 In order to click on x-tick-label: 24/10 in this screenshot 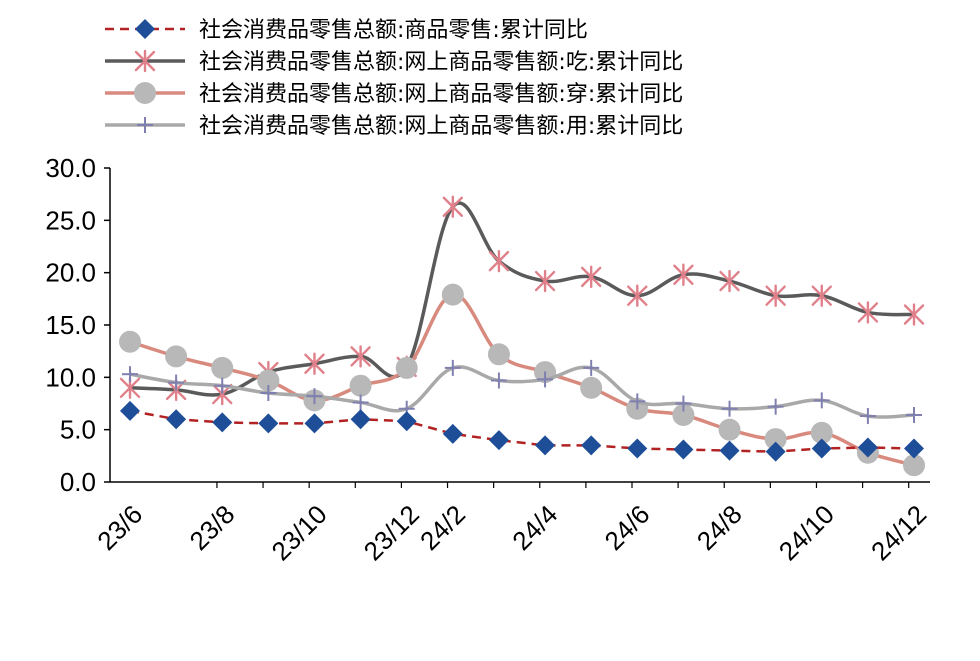, I will do `click(806, 532)`.